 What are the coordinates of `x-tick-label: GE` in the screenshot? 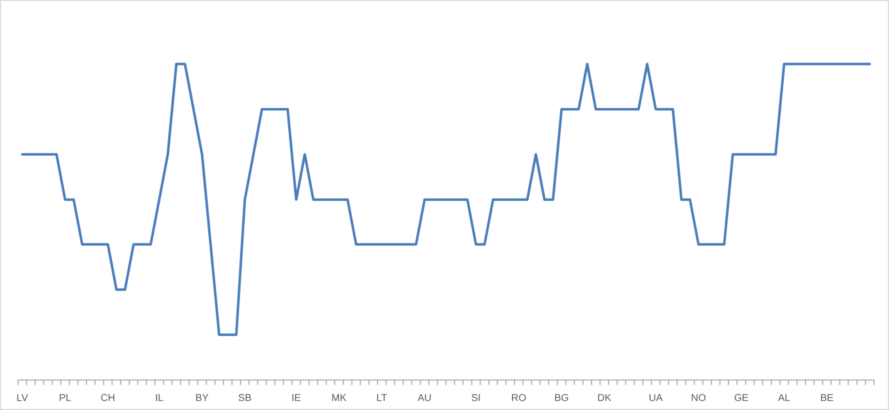 It's located at (741, 398).